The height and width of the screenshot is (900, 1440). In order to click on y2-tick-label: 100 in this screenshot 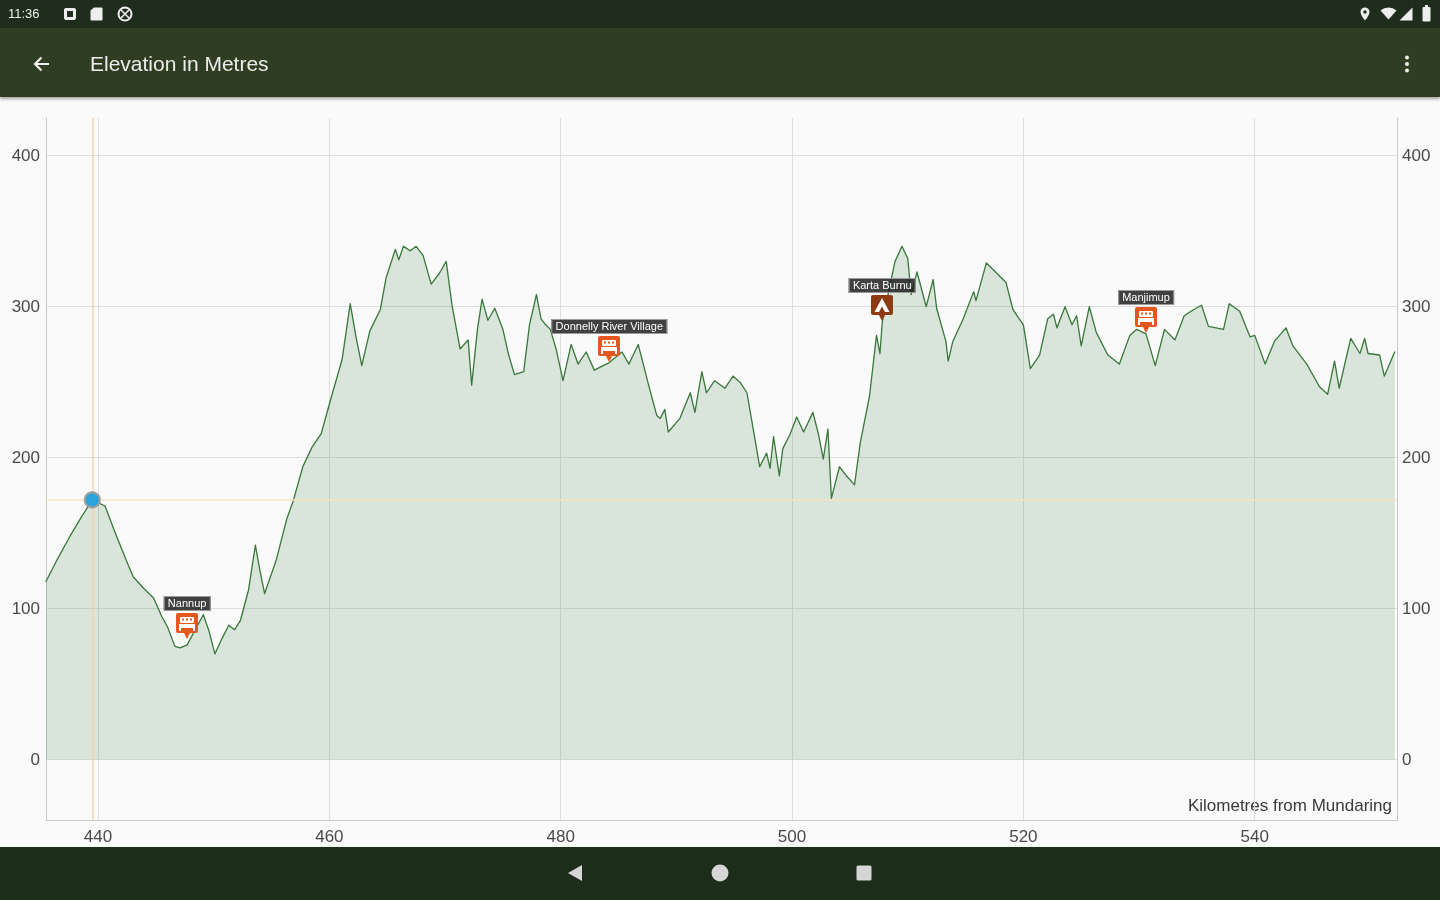, I will do `click(1416, 609)`.